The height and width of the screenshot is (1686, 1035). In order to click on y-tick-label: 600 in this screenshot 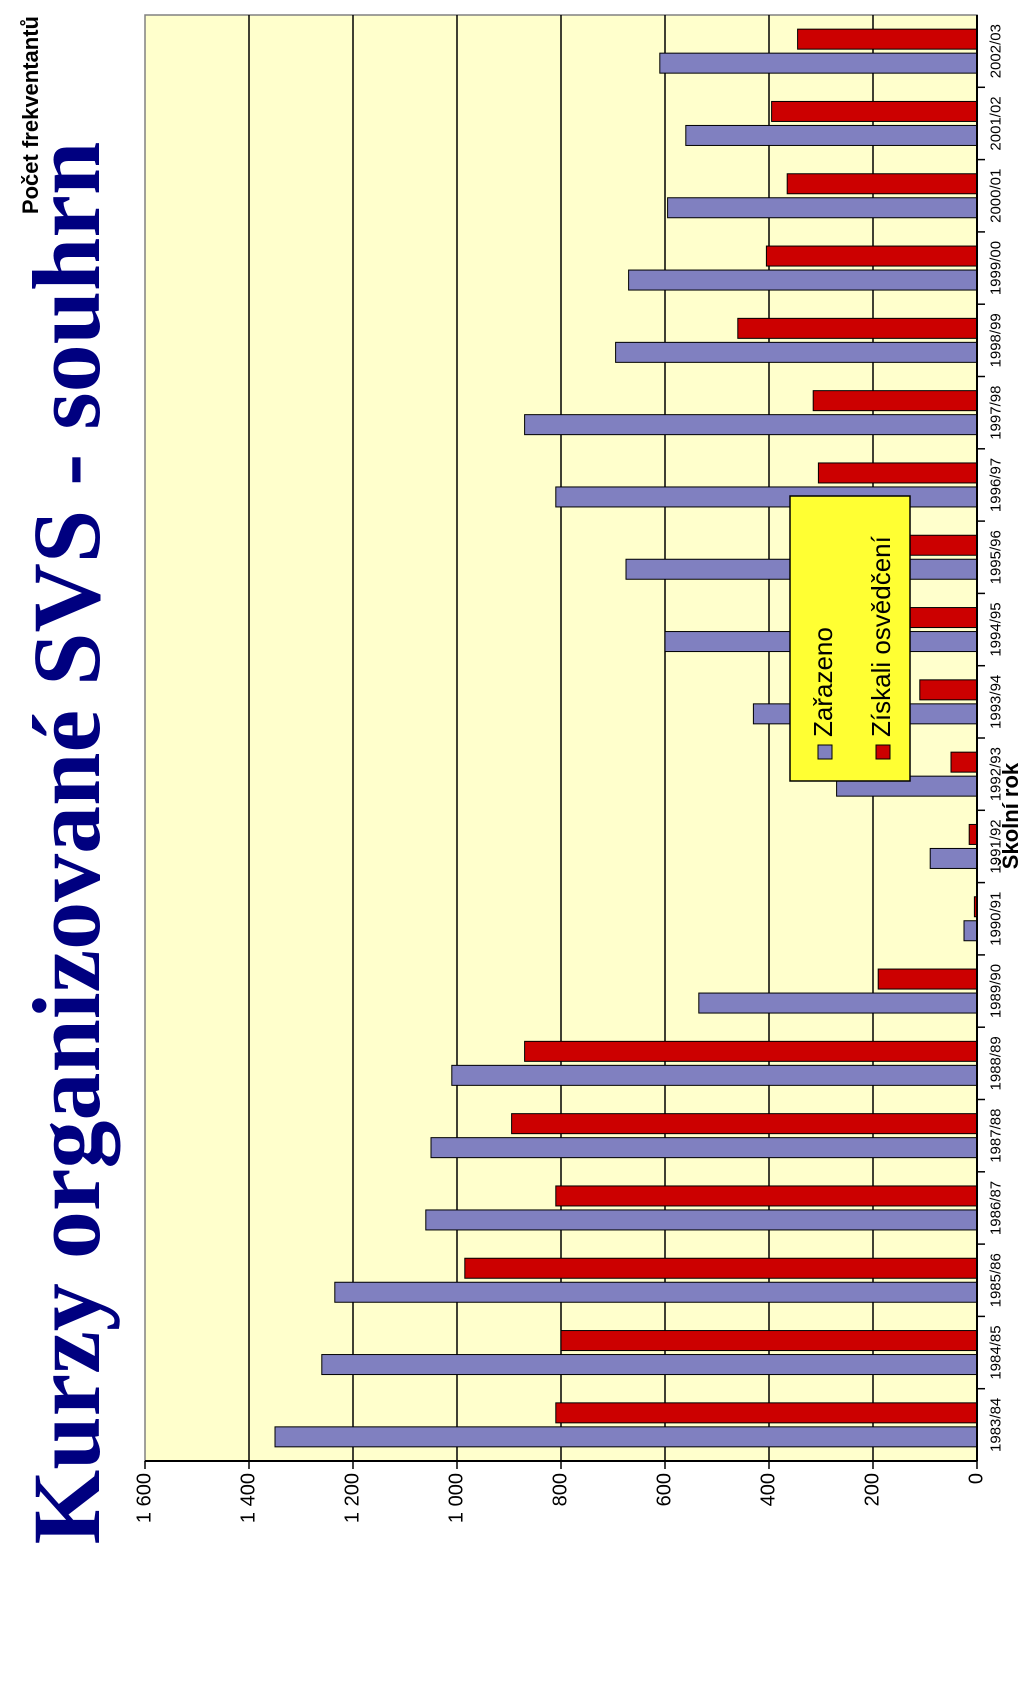, I will do `click(664, 1489)`.